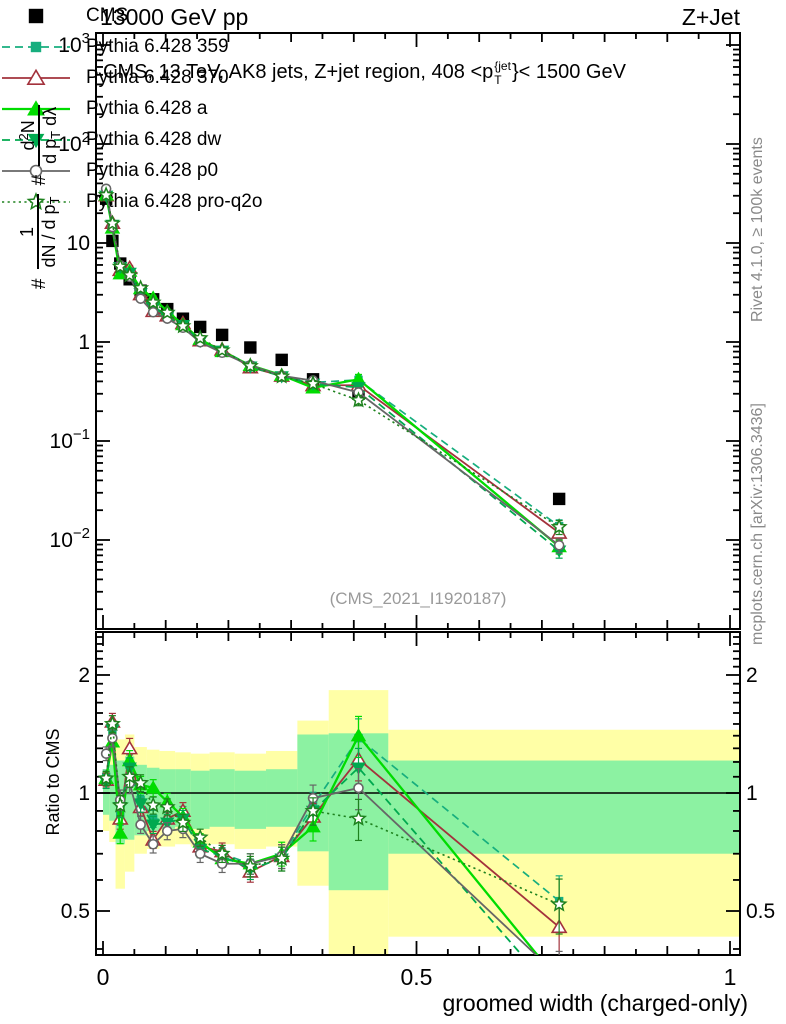  Describe the element at coordinates (595, 1003) in the screenshot. I see `x-axis-title: groomed width (charged-only)` at that location.